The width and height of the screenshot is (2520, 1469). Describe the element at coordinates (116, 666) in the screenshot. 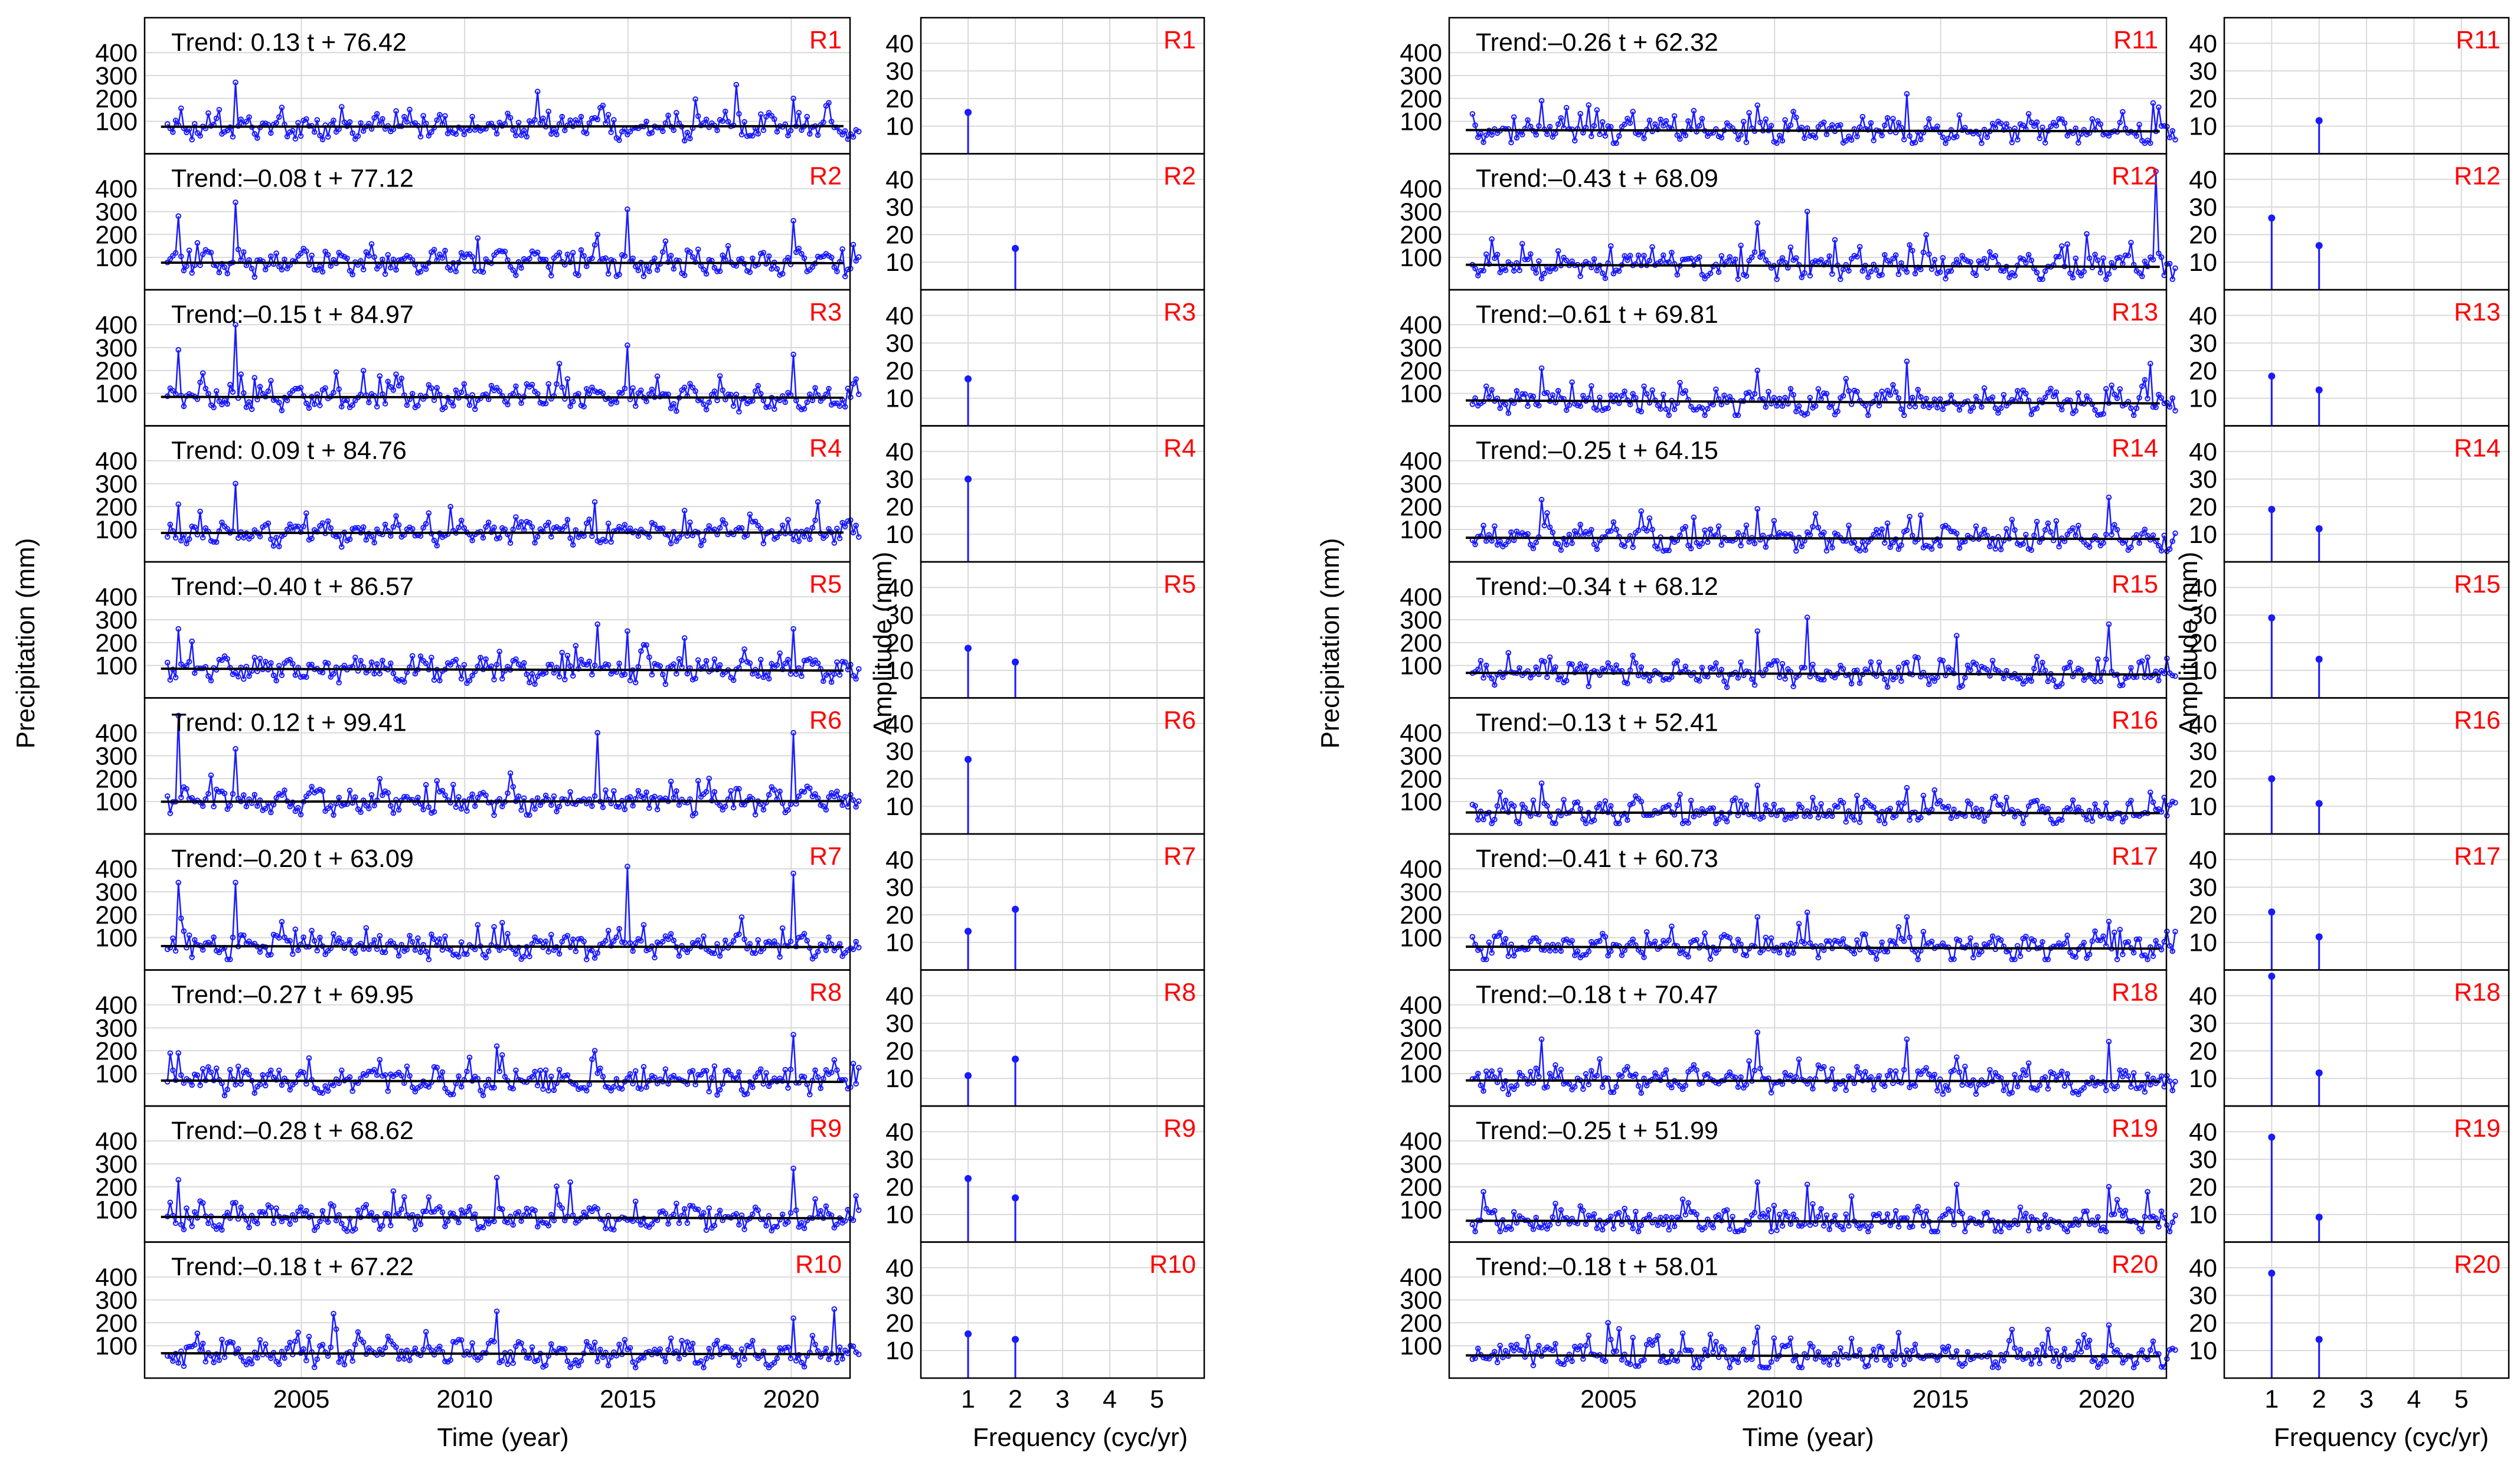

I see `y-tick-label: 100` at that location.